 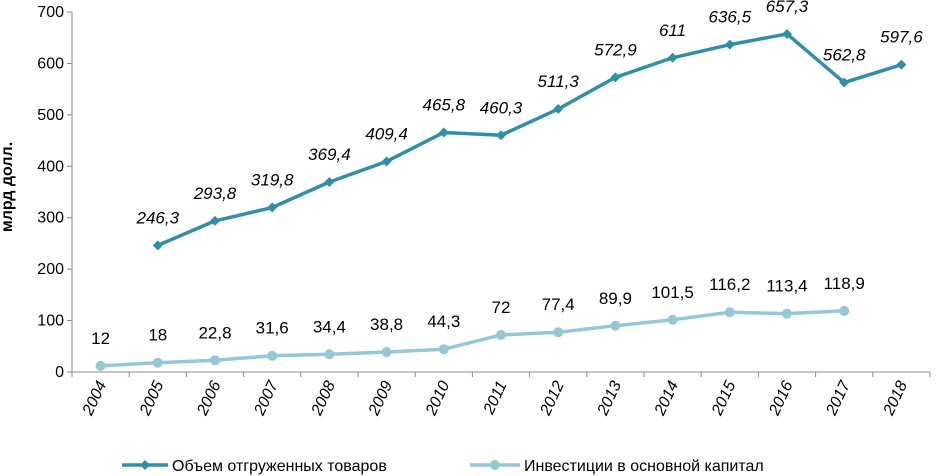 I want to click on data-label: 72, so click(x=501, y=307).